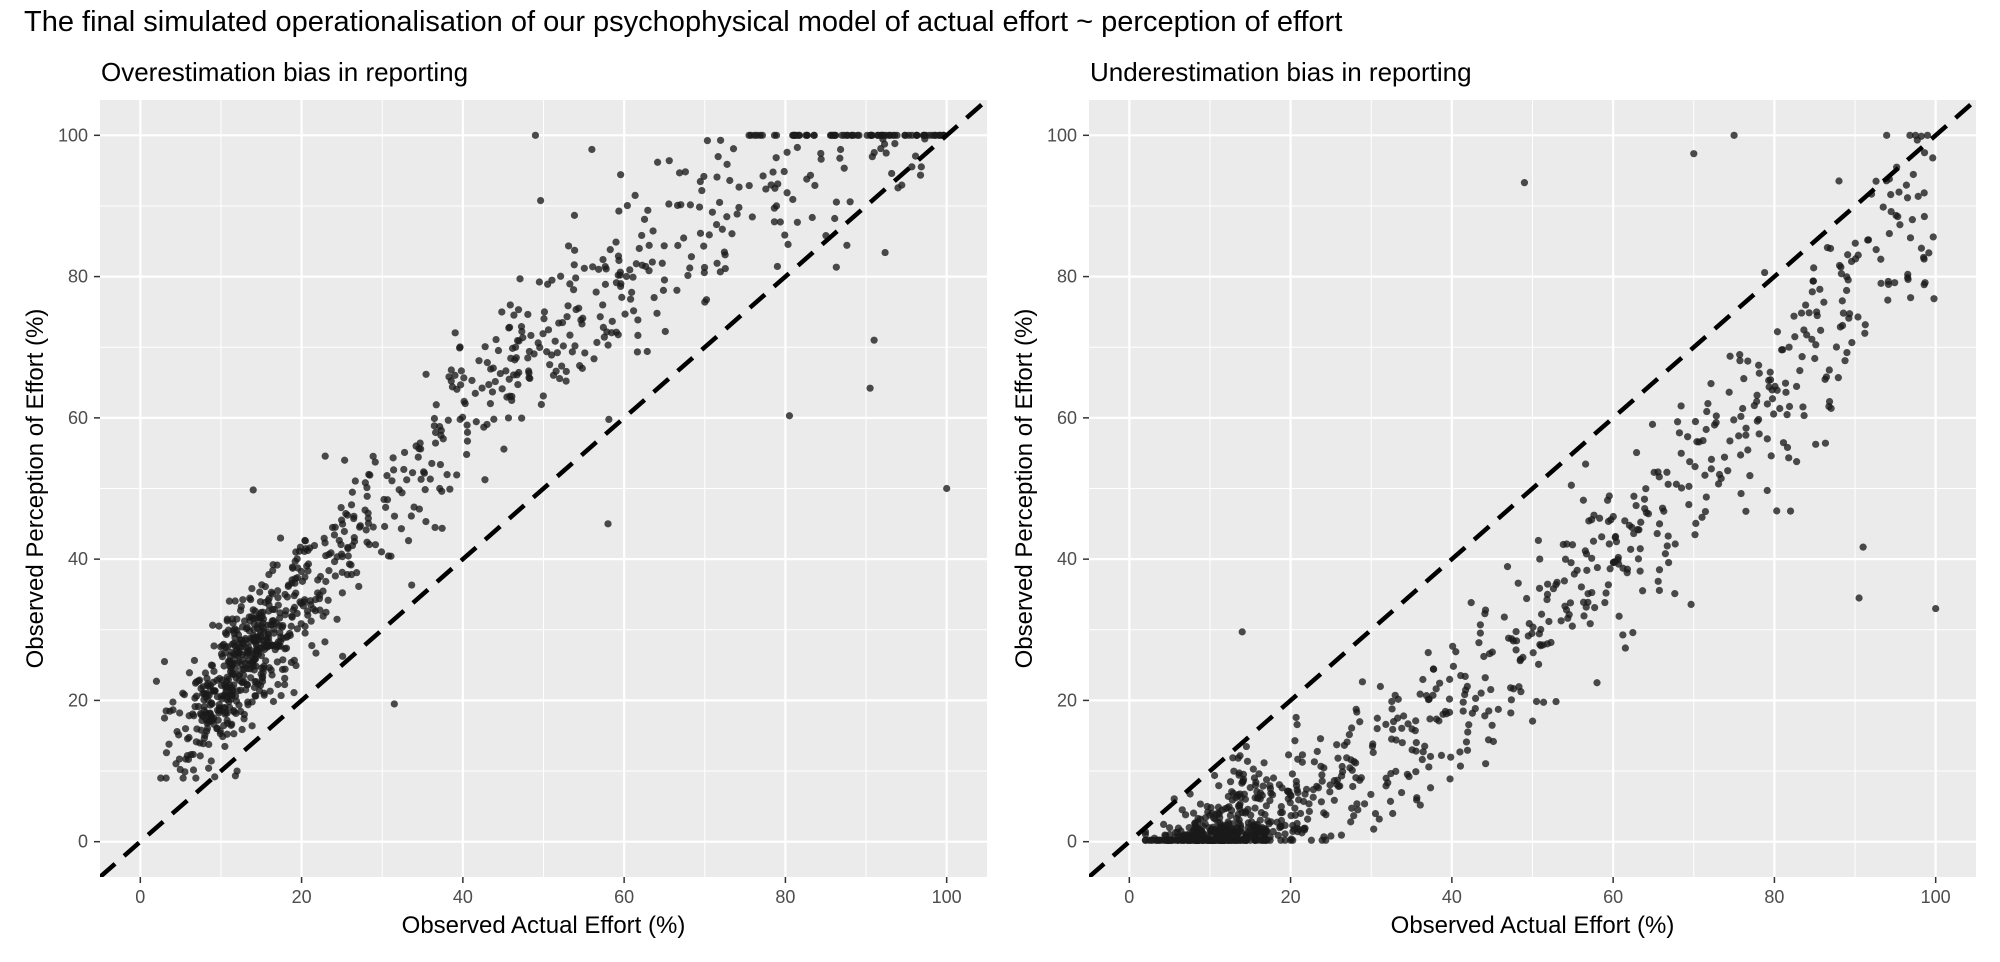  What do you see at coordinates (1452, 897) in the screenshot?
I see `right-x-tick-label: 40` at bounding box center [1452, 897].